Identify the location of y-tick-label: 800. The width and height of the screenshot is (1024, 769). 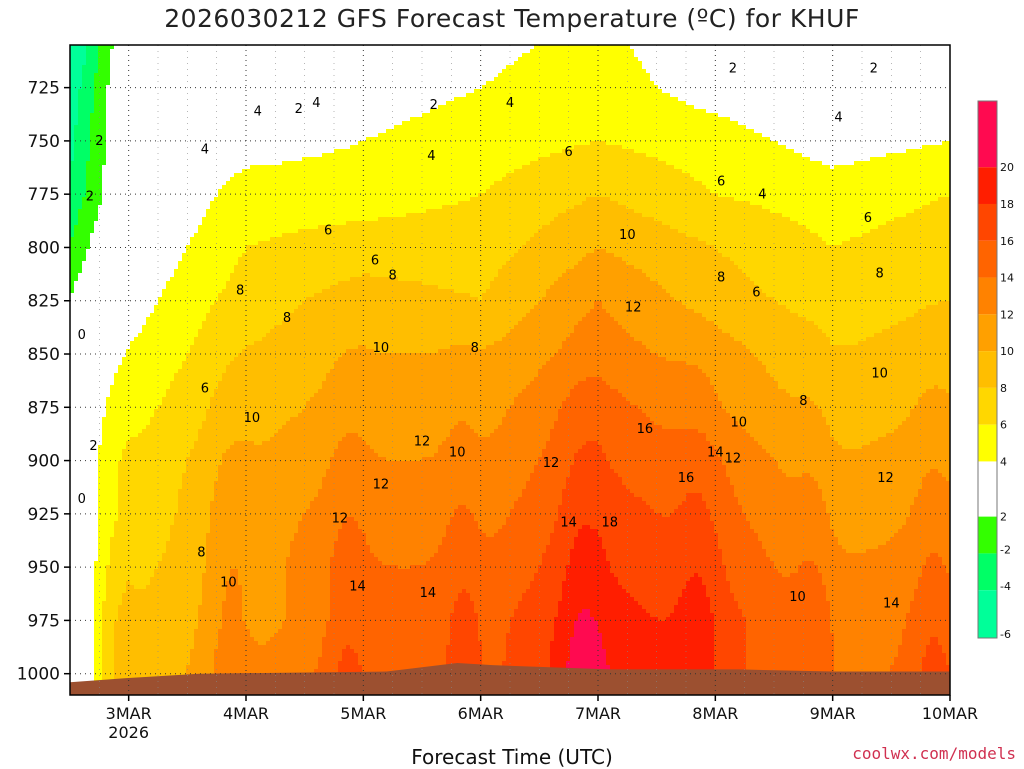
(44, 248).